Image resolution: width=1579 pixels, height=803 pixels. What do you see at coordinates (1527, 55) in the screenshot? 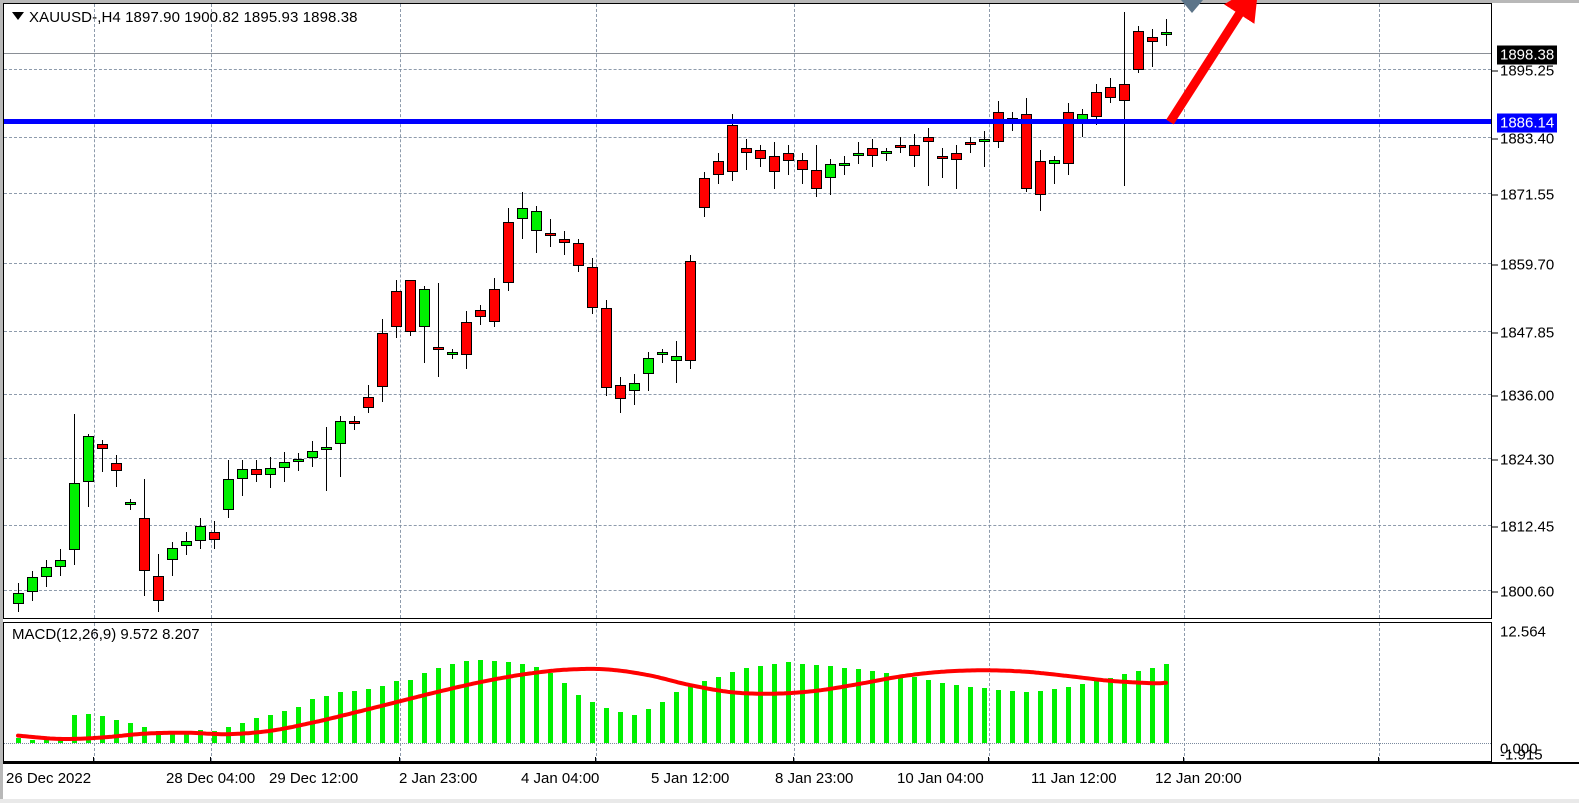
I see `current-price-label: 1898.38` at bounding box center [1527, 55].